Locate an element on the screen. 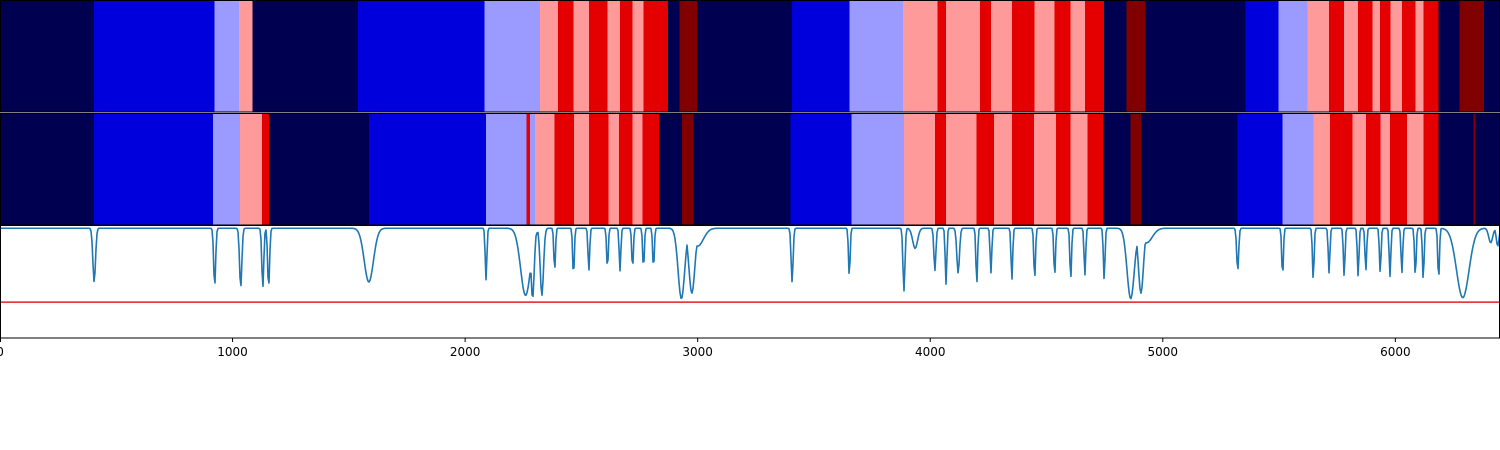 Image resolution: width=1500 pixels, height=450 pixels. x-tick-label: 4000 is located at coordinates (930, 352).